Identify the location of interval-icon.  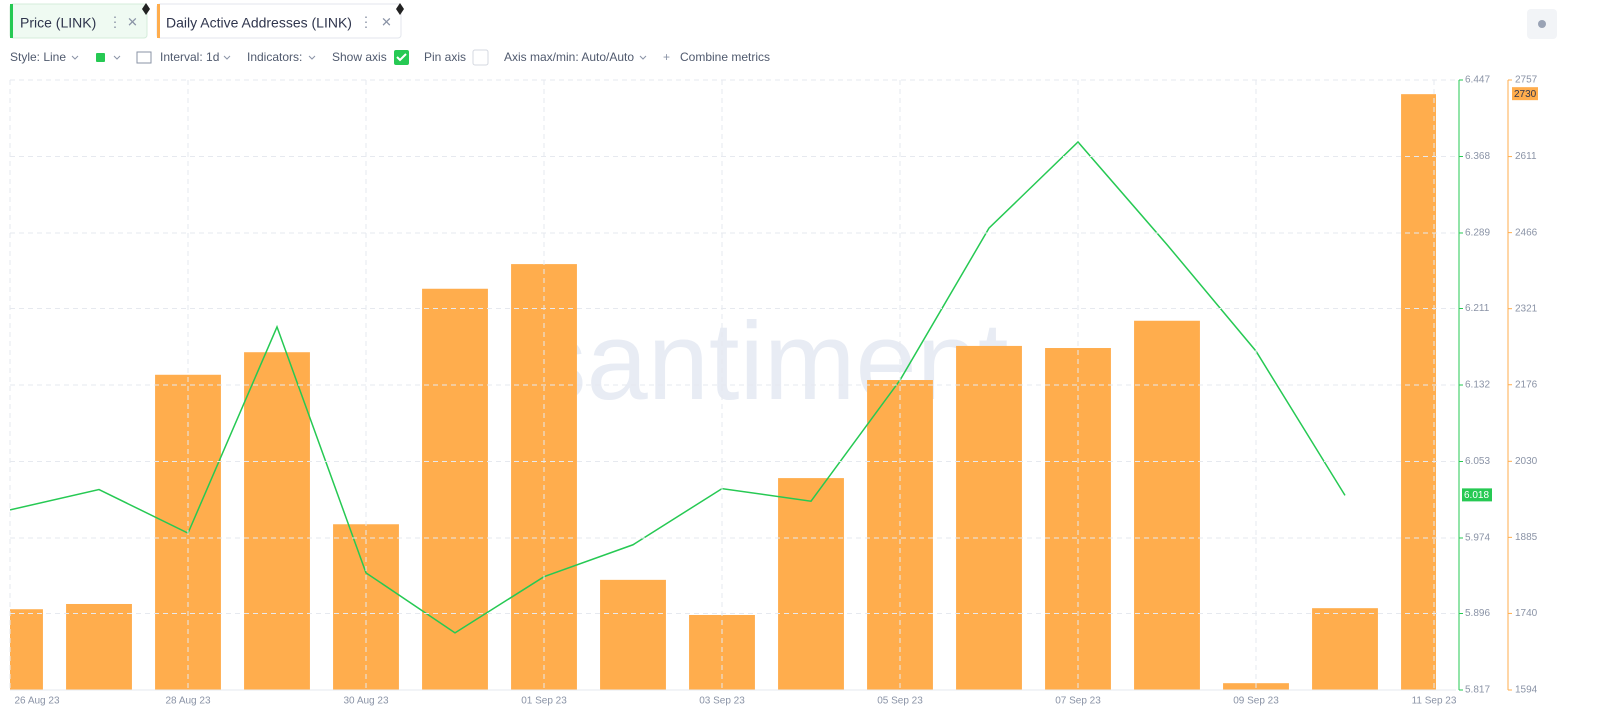
(144, 57).